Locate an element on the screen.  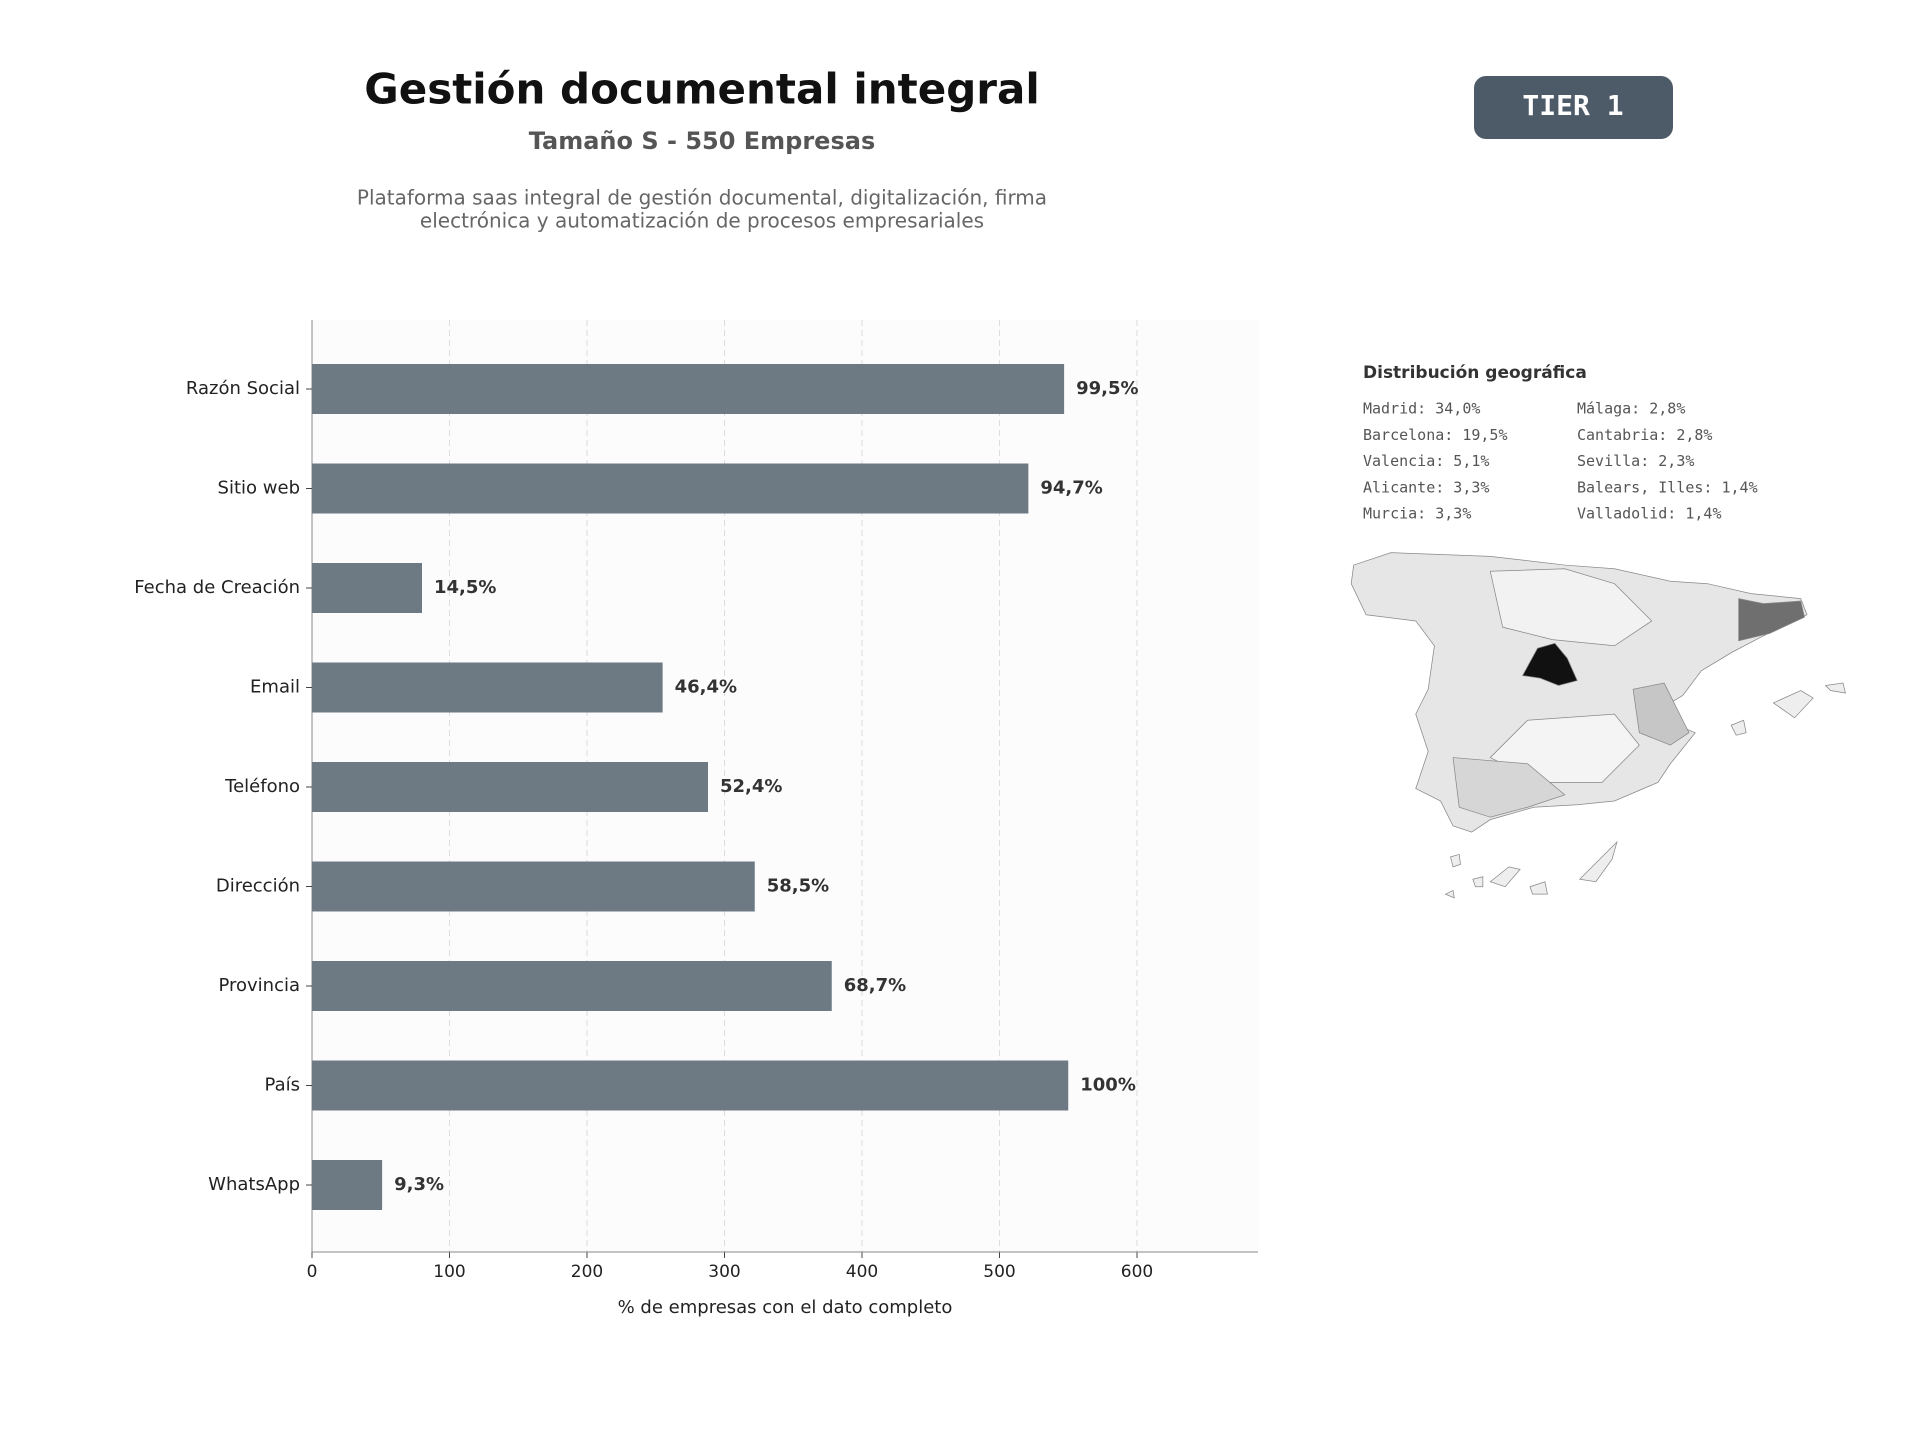
geo-title: Distribución geográfica is located at coordinates (1475, 373).